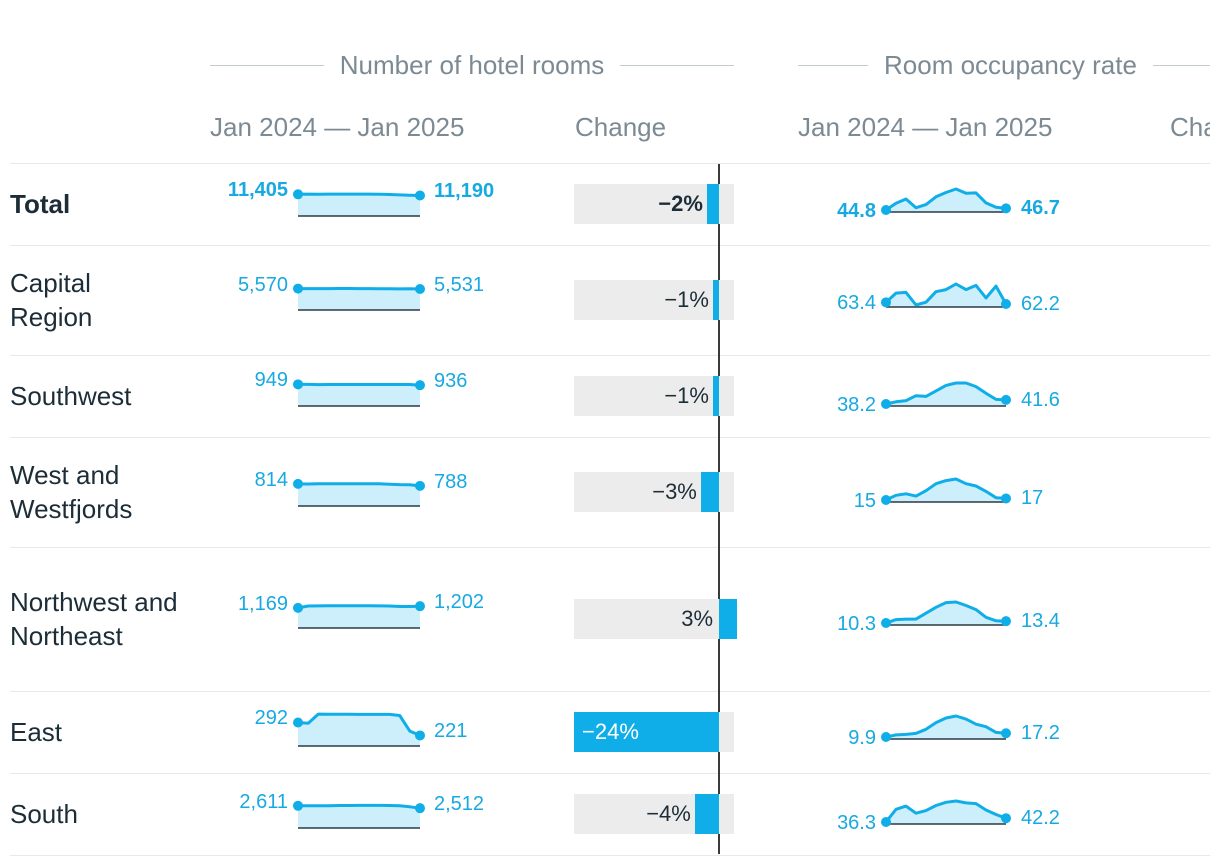 The image size is (1220, 866). I want to click on occupancy-start-label: 9.9, so click(862, 738).